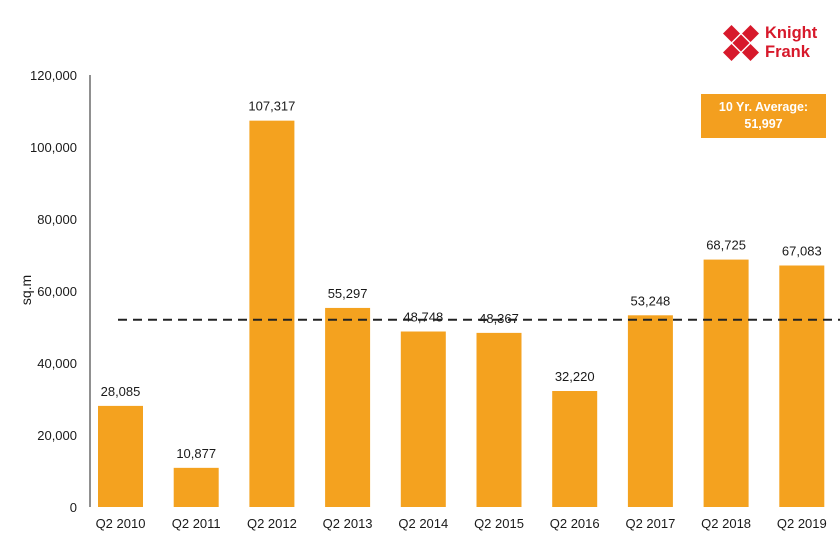 The image size is (840, 560). I want to click on data-label: 53,248, so click(651, 300).